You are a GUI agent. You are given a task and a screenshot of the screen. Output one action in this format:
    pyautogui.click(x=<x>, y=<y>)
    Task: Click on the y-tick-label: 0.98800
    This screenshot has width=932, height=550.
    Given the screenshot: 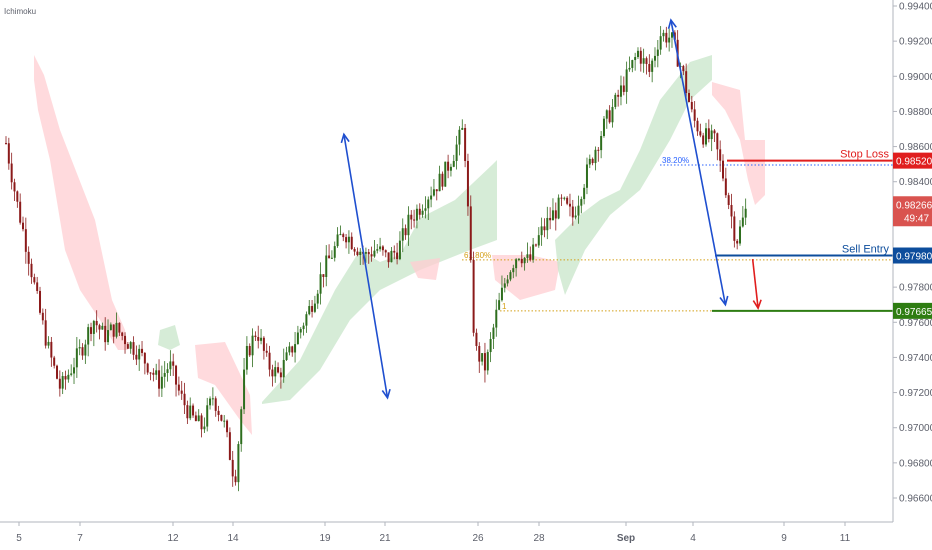 What is the action you would take?
    pyautogui.click(x=915, y=112)
    